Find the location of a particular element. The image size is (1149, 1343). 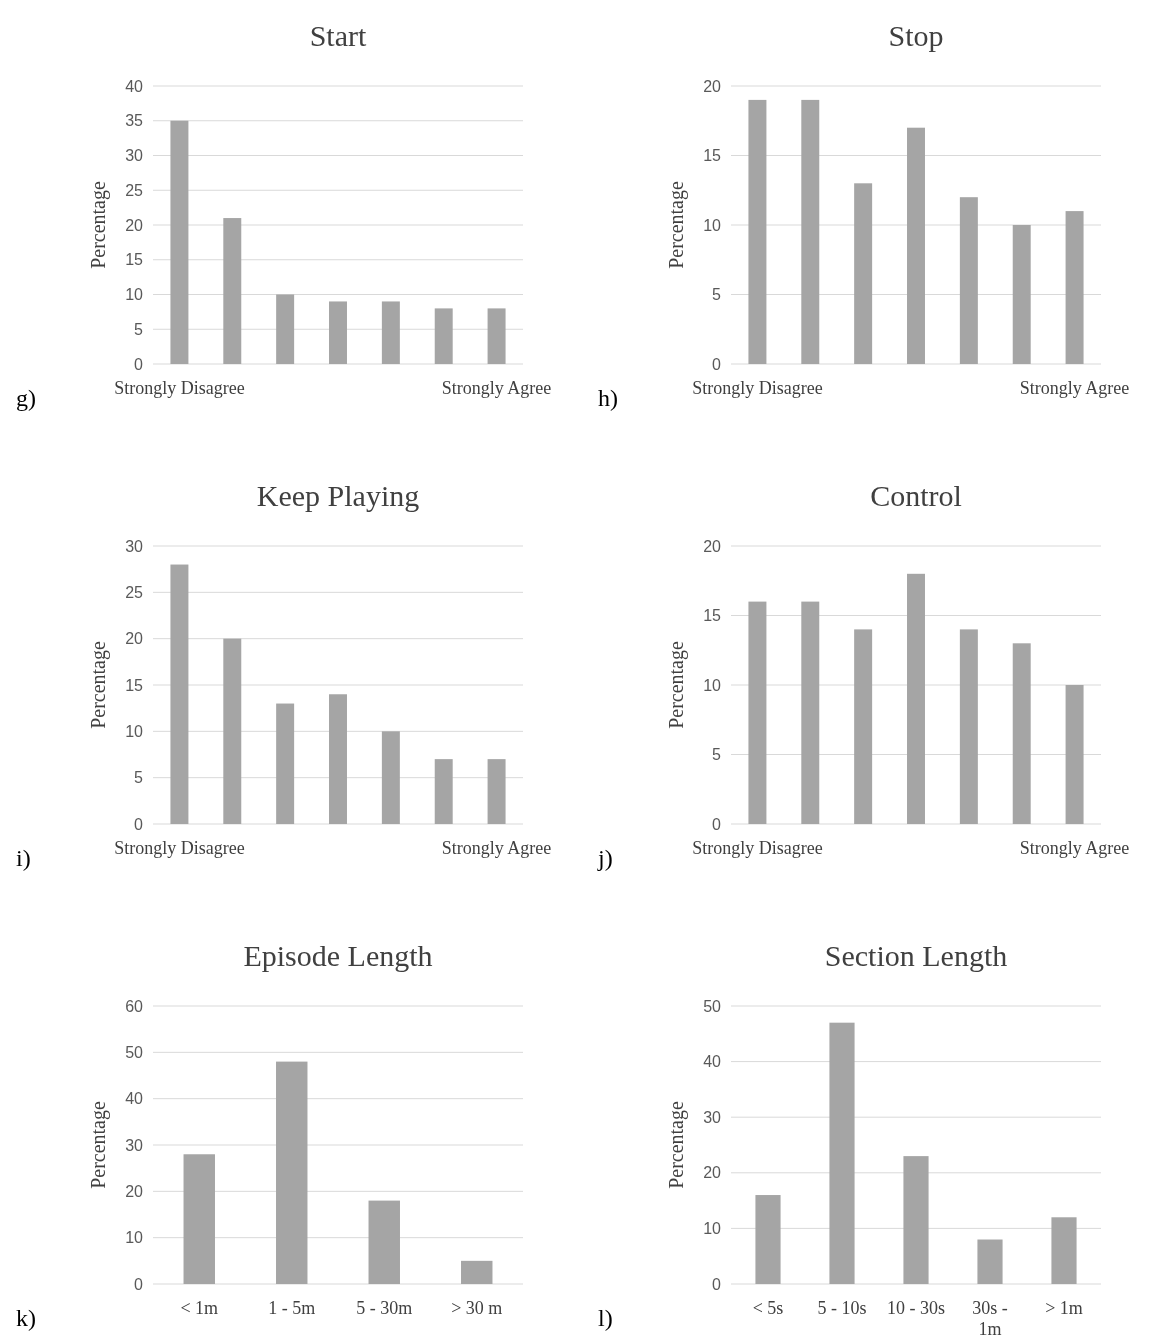

text: g) is located at coordinates (26, 398).